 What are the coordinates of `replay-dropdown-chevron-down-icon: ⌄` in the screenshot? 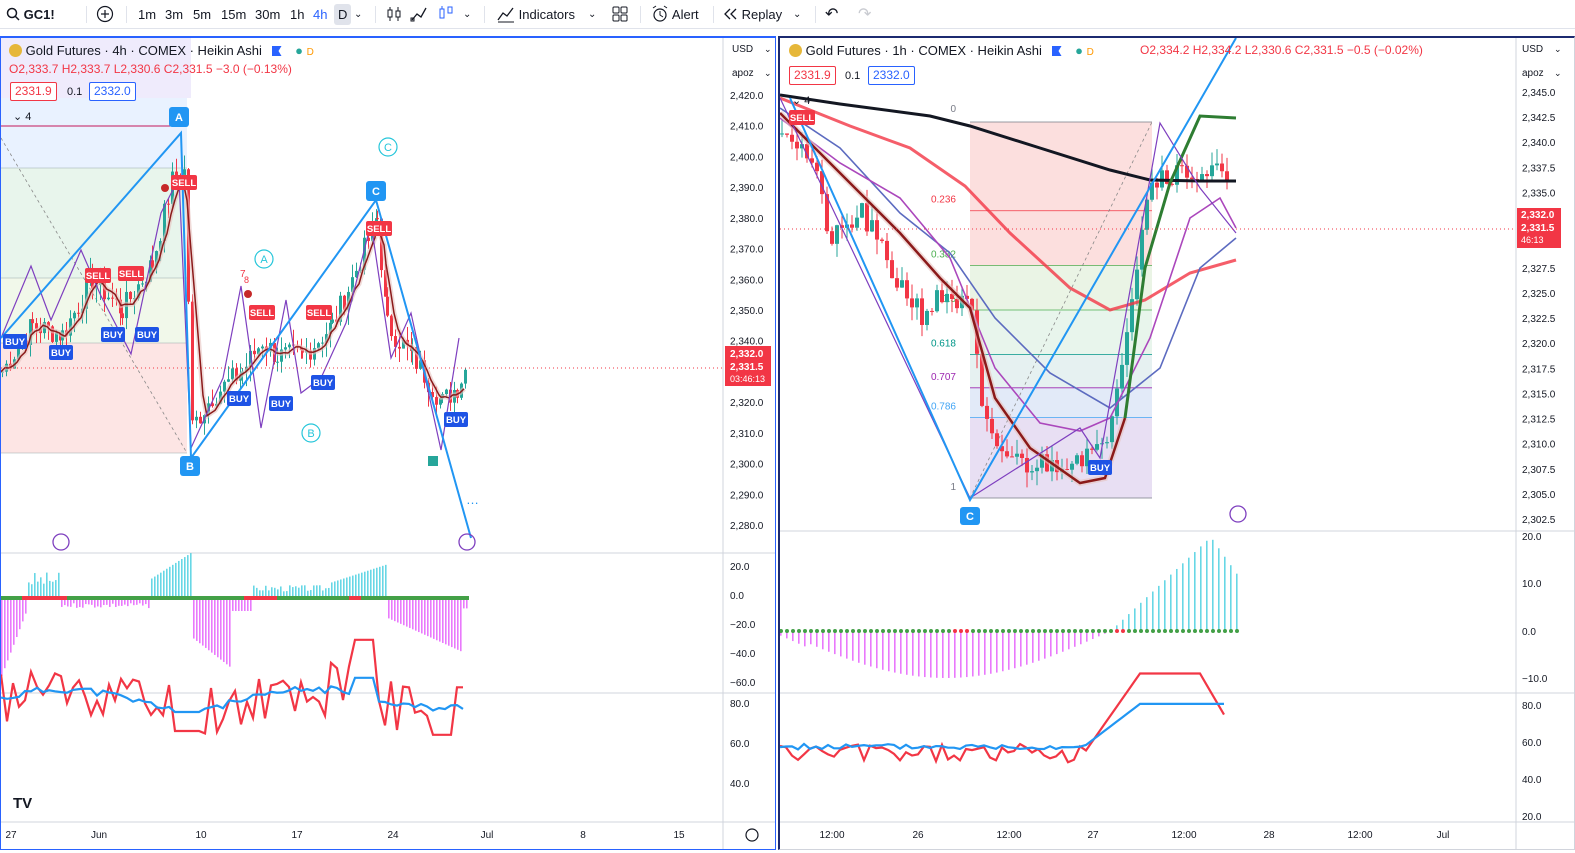 It's located at (797, 14).